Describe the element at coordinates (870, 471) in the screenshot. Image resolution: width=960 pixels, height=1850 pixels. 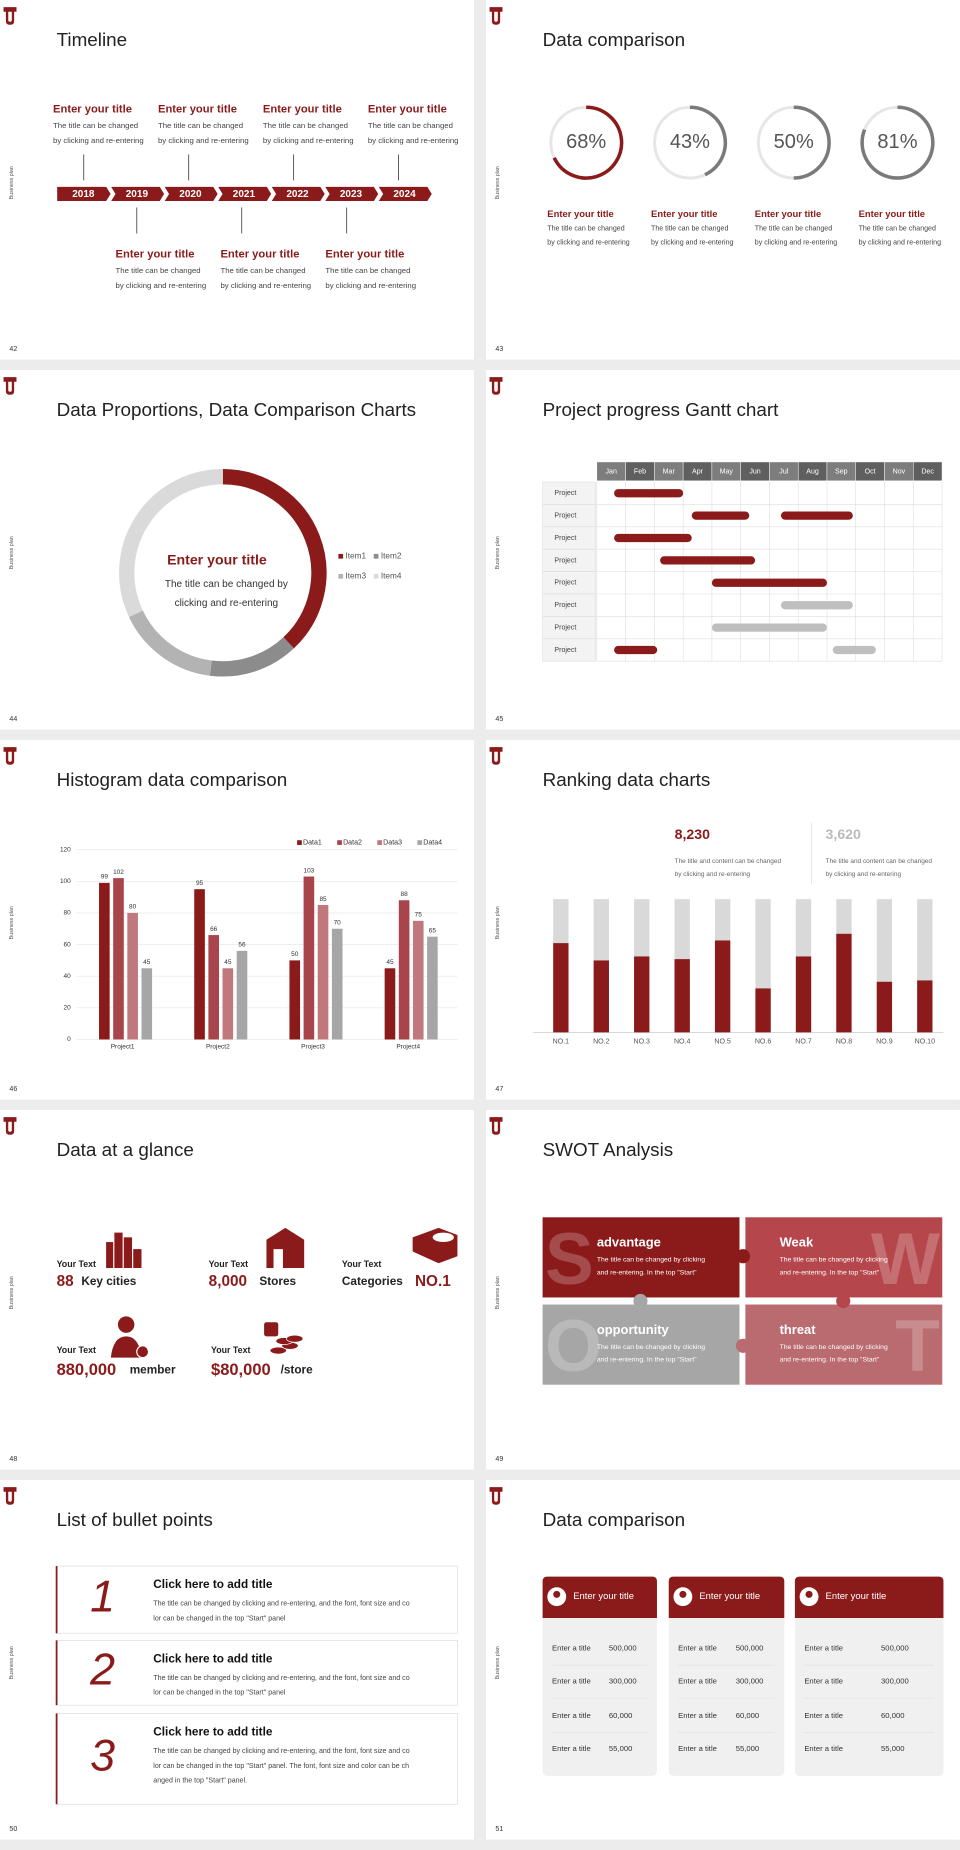
I see `month-label: Oct` at that location.